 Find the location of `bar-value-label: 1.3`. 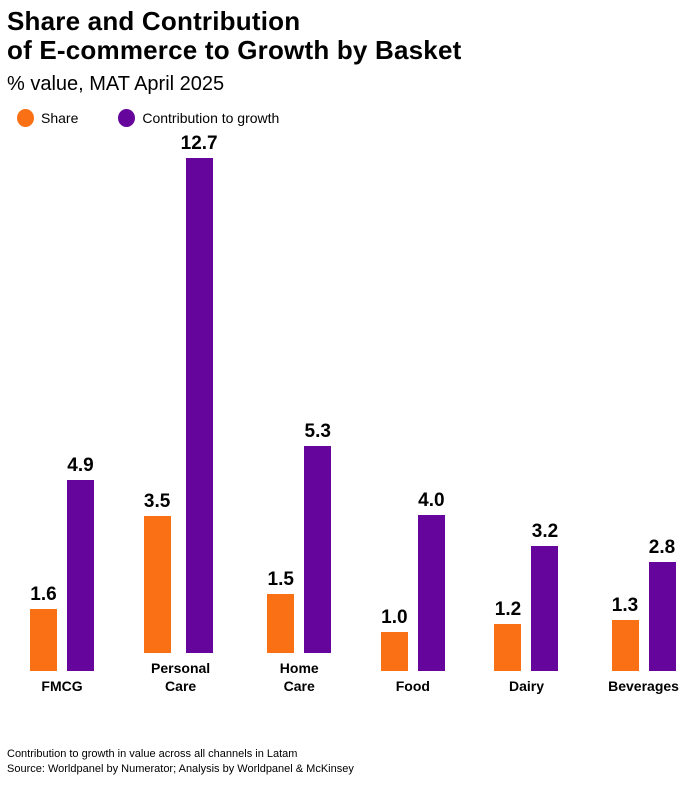

bar-value-label: 1.3 is located at coordinates (625, 605).